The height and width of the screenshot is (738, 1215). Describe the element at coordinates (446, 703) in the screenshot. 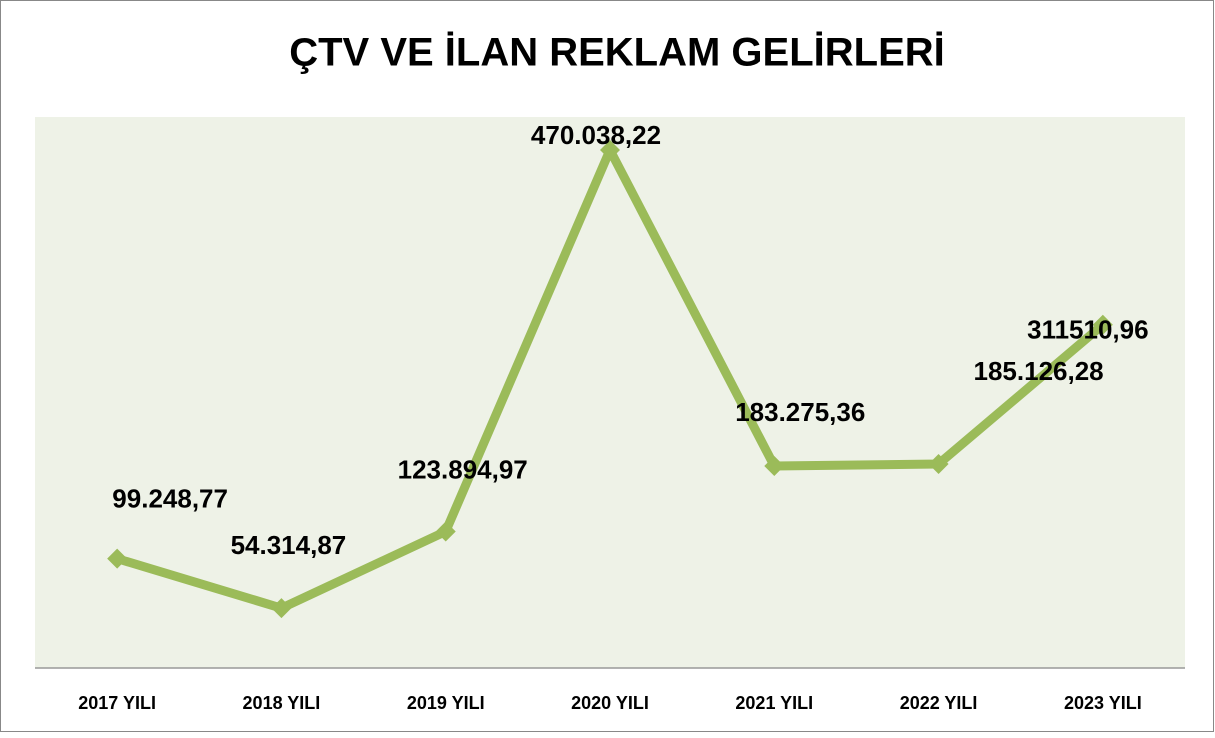

I see `x-tick-label: 2019 YILI` at that location.